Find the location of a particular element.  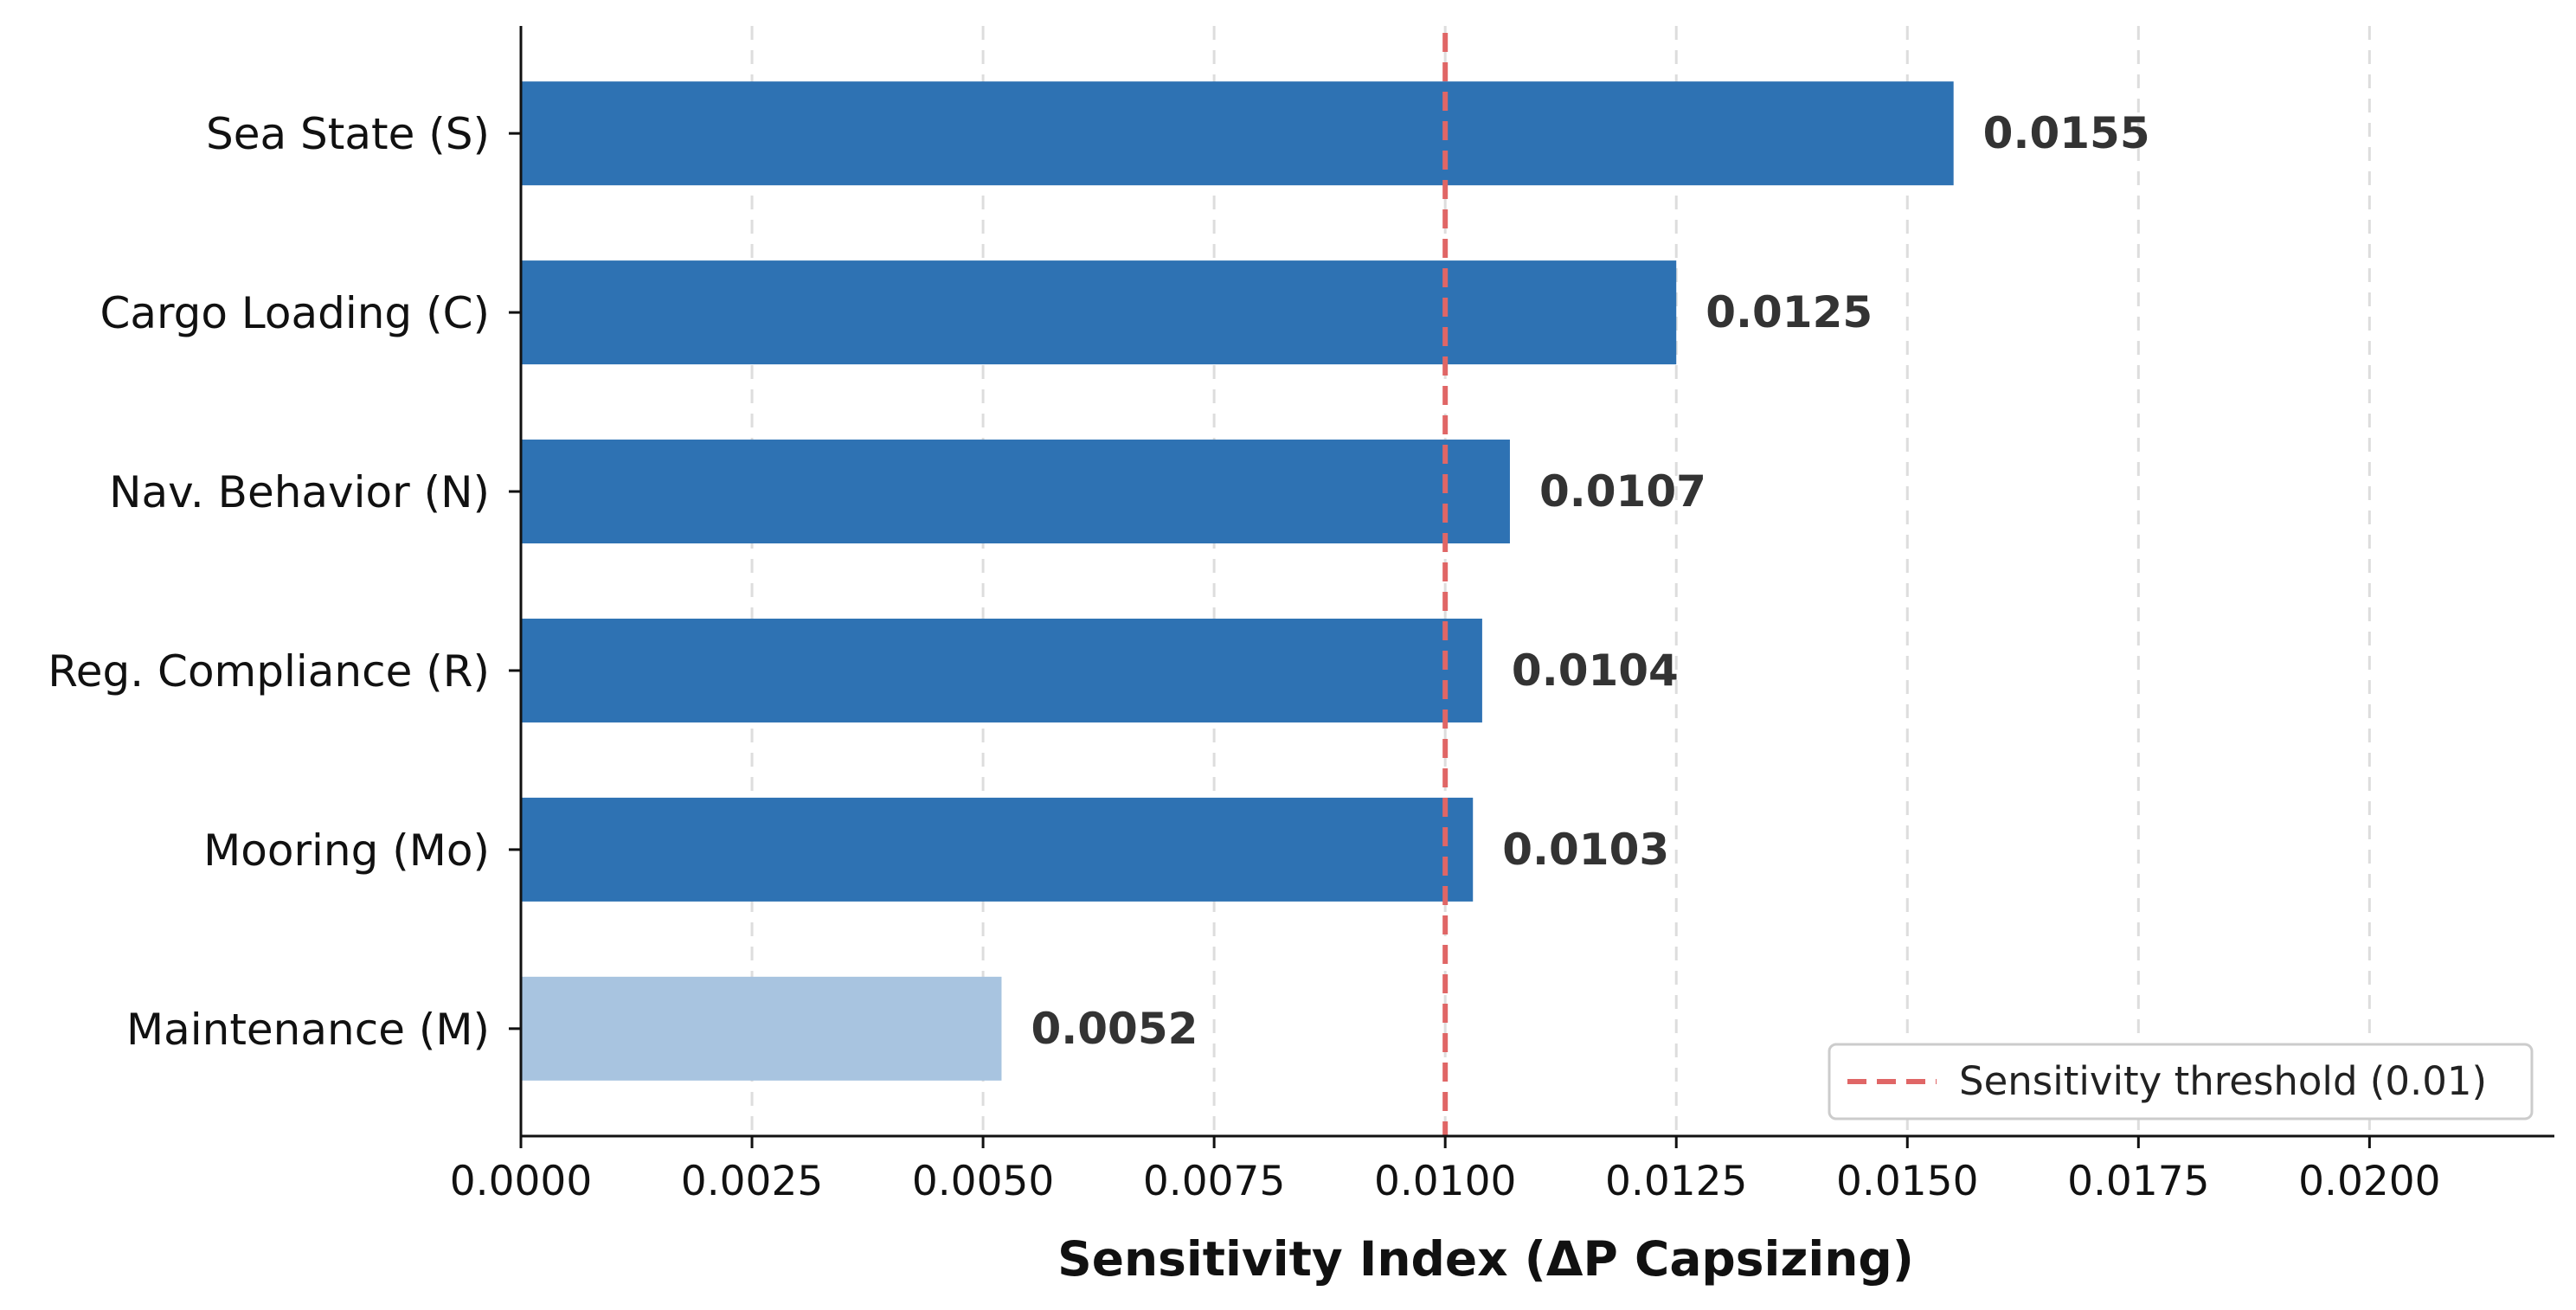

x-tick-label: 0.0075 is located at coordinates (1214, 1181).